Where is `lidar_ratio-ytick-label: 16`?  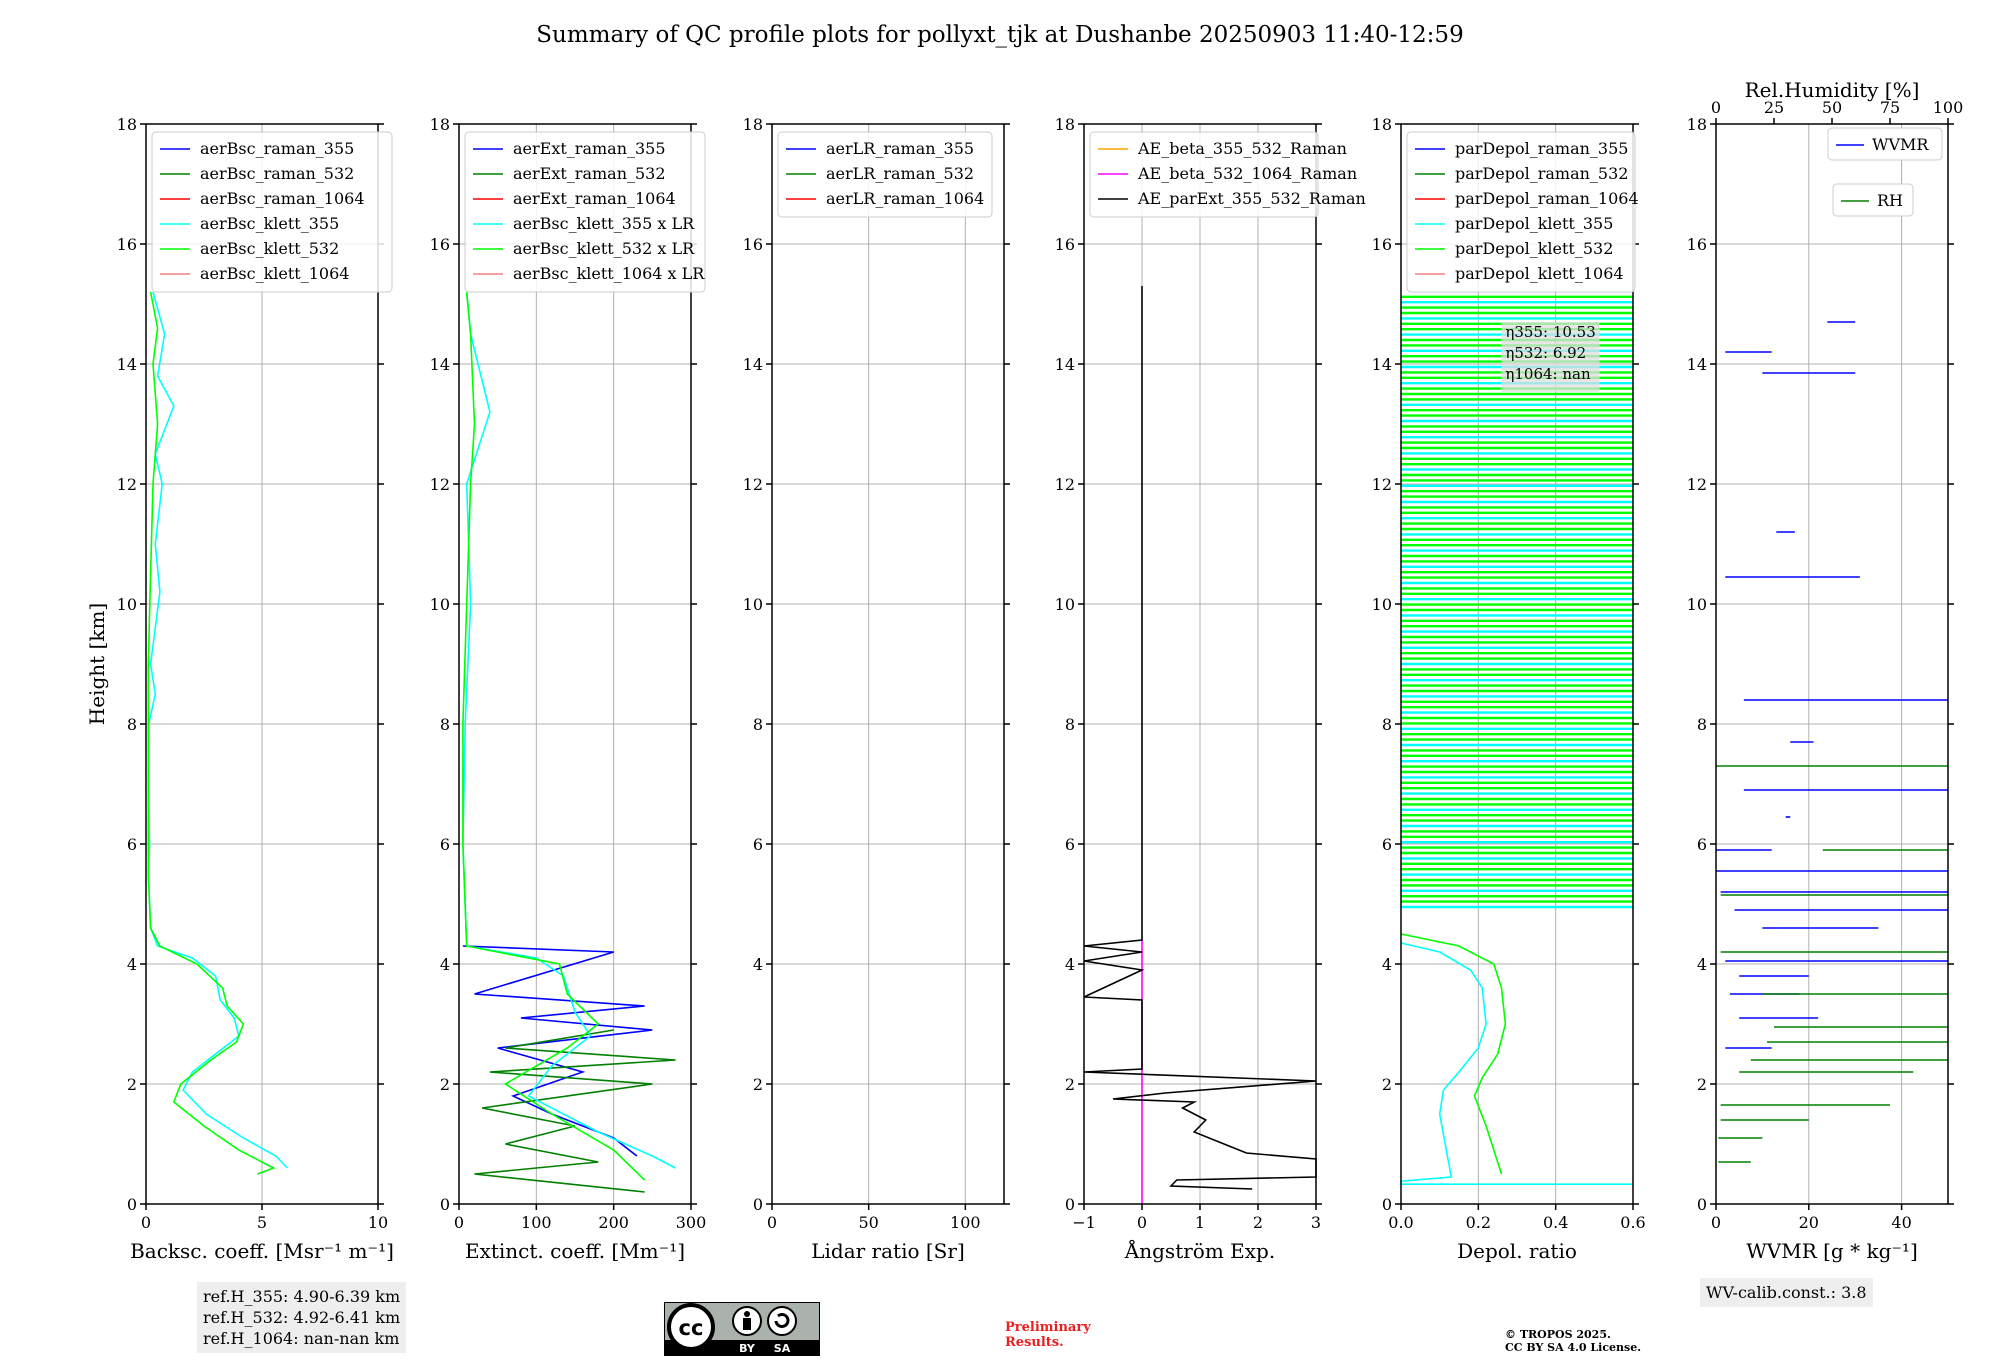 lidar_ratio-ytick-label: 16 is located at coordinates (753, 244).